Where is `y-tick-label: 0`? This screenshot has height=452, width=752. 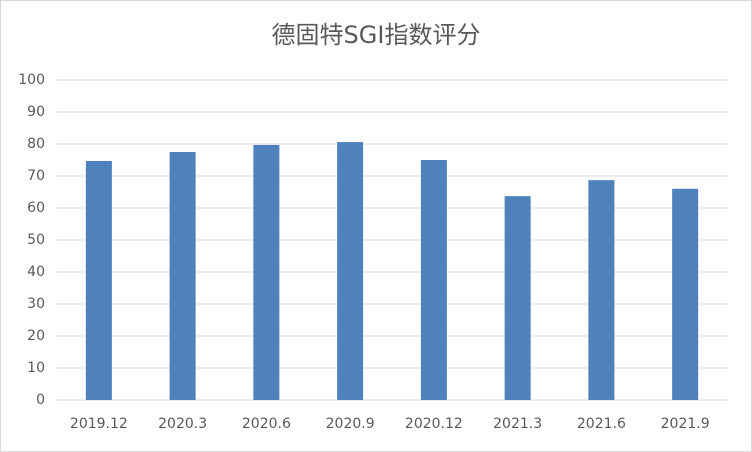 y-tick-label: 0 is located at coordinates (40, 400).